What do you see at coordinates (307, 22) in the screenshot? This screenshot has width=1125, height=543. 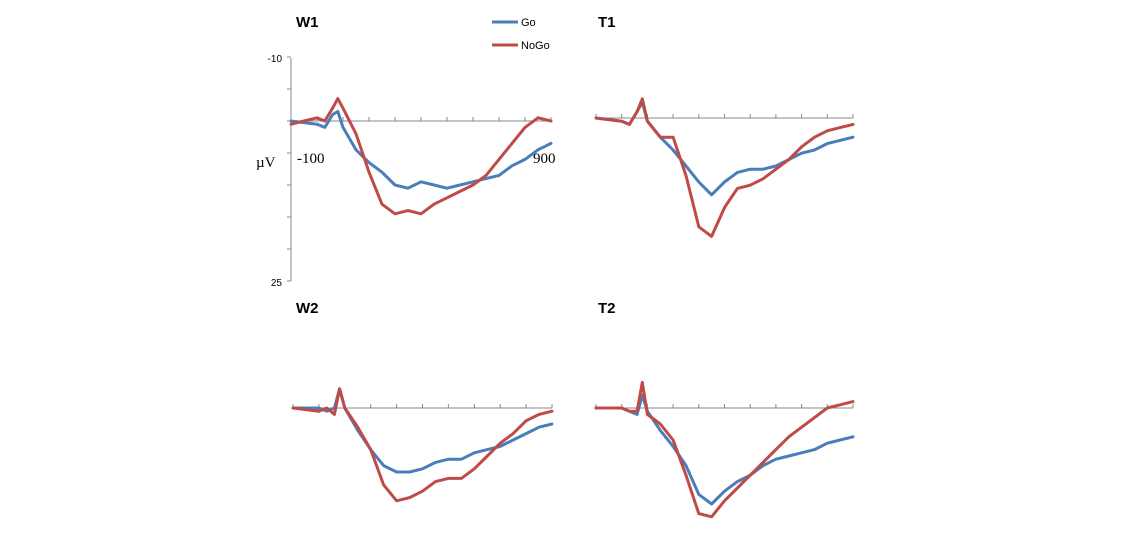 I see `panel-title-w1: W1` at bounding box center [307, 22].